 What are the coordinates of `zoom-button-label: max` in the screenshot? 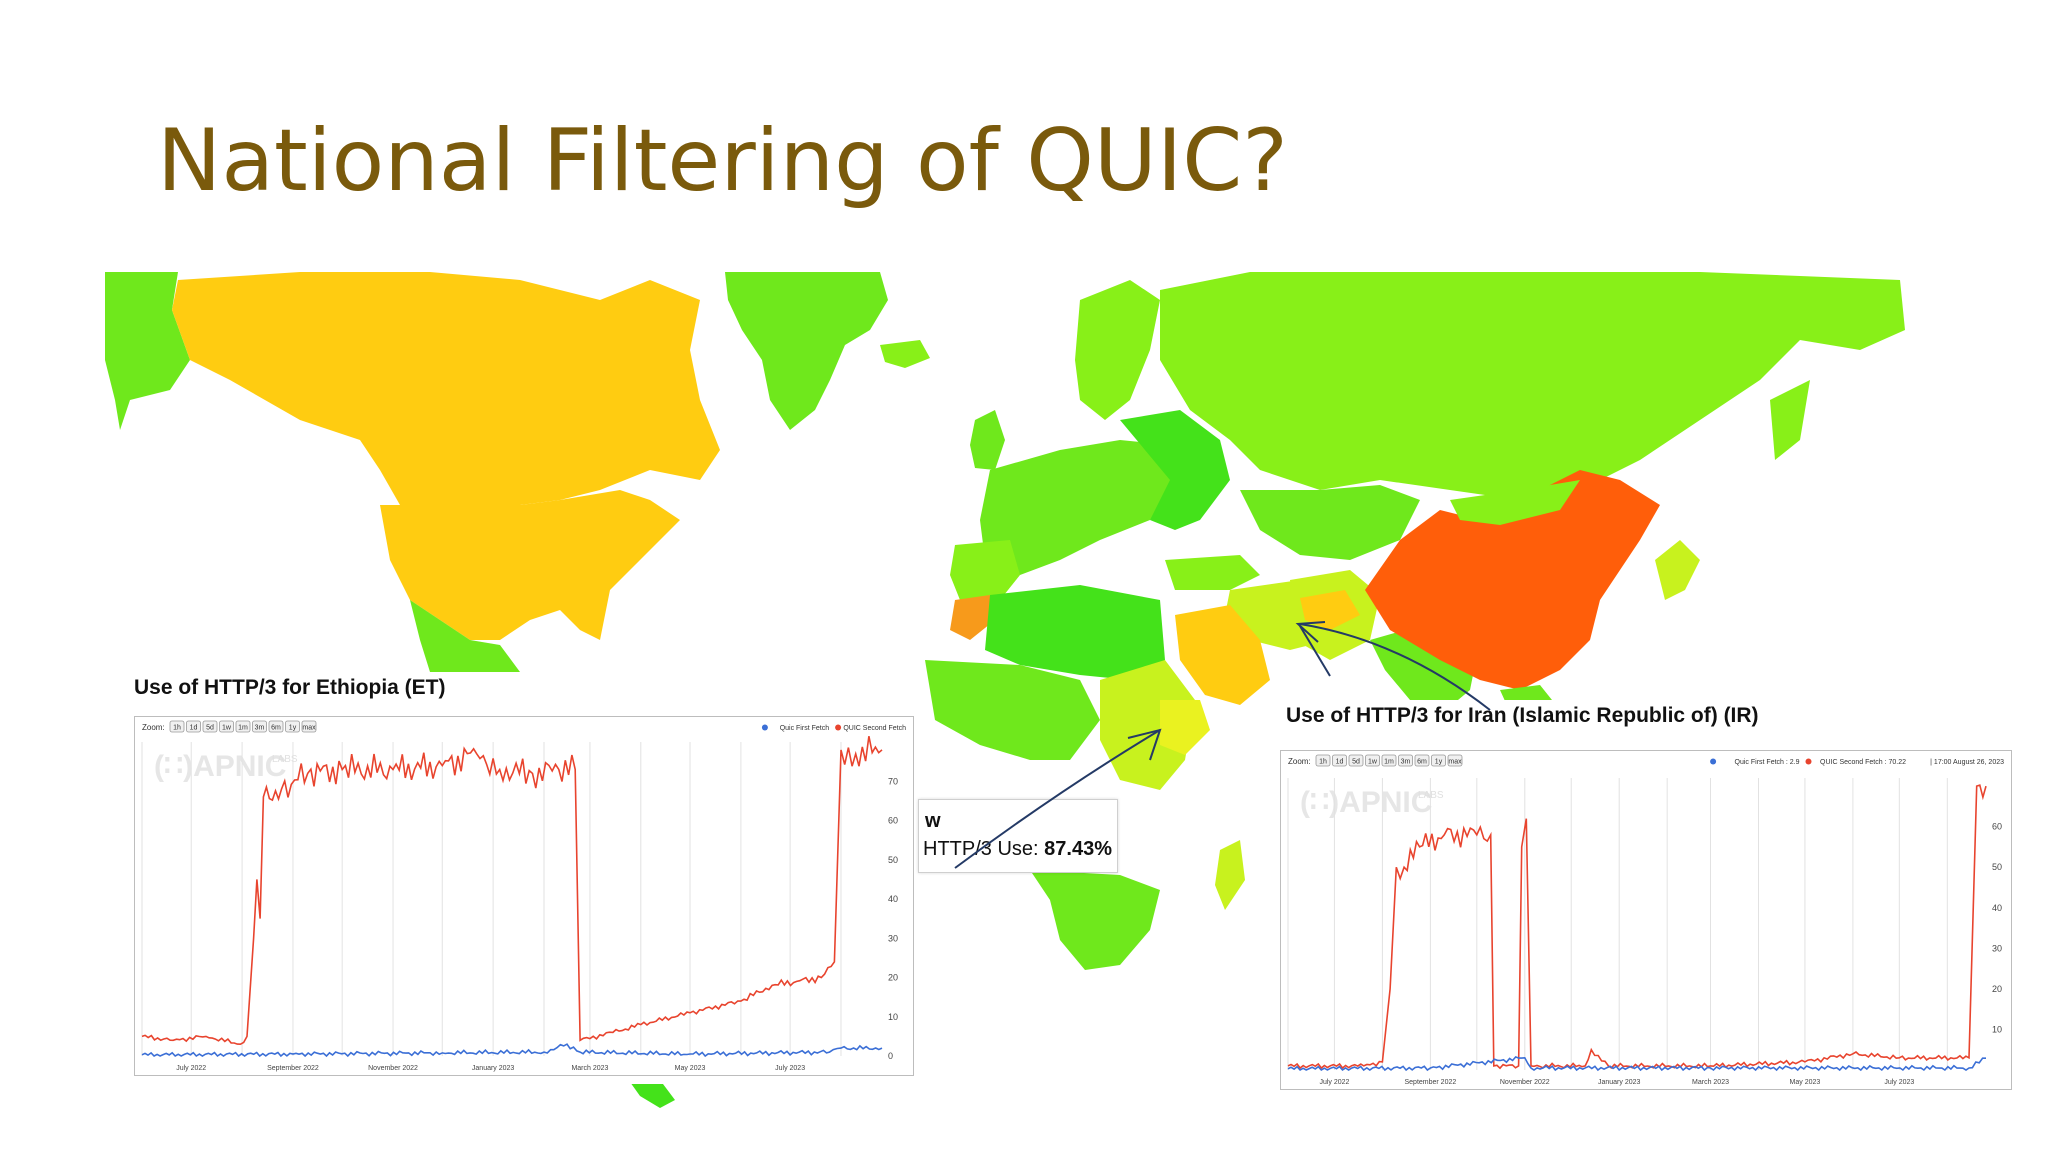 It's located at (309, 728).